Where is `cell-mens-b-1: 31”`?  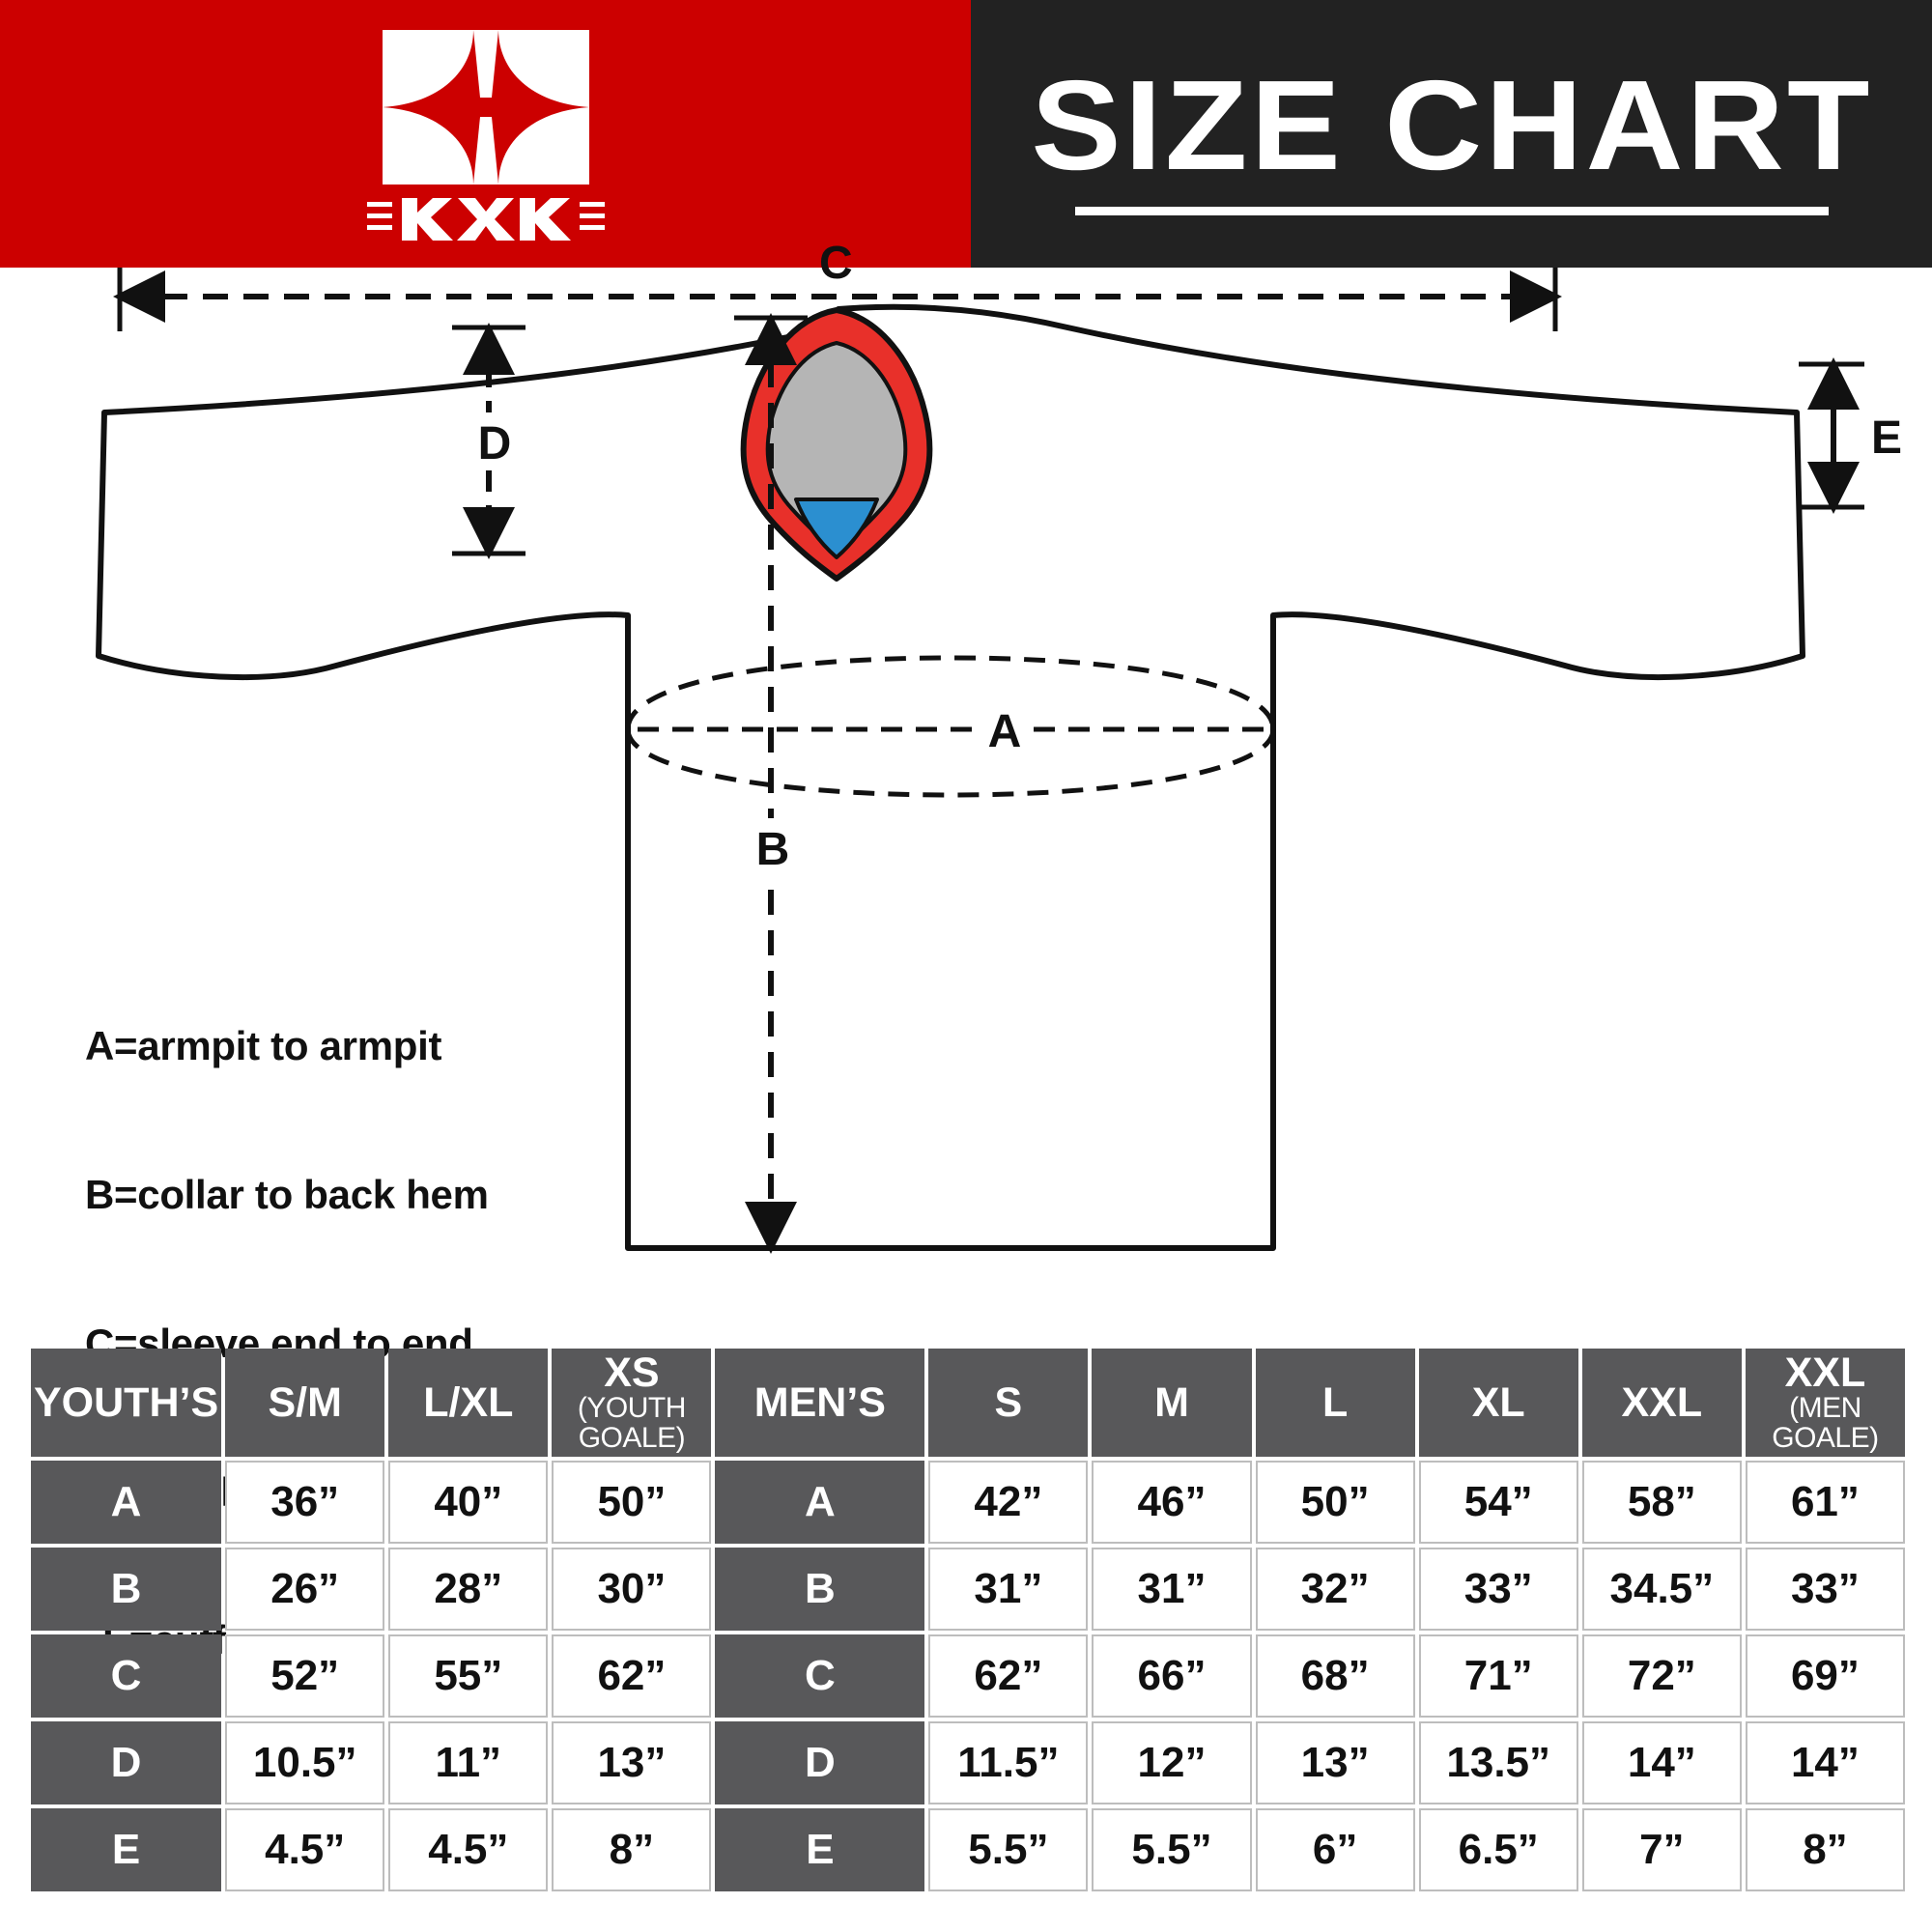 cell-mens-b-1: 31” is located at coordinates (1172, 1589).